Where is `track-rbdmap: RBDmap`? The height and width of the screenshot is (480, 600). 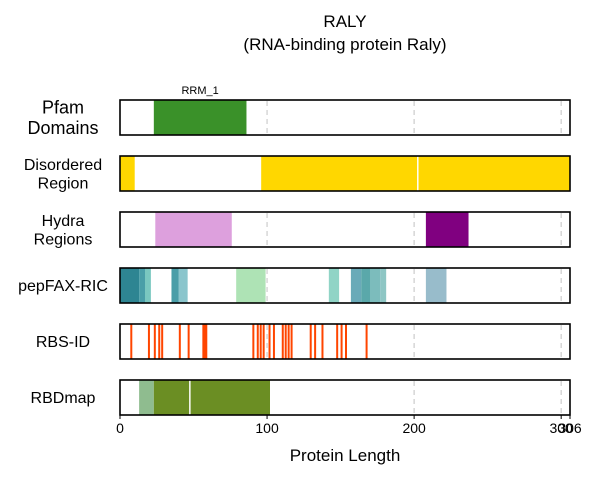 track-rbdmap: RBDmap is located at coordinates (301, 397).